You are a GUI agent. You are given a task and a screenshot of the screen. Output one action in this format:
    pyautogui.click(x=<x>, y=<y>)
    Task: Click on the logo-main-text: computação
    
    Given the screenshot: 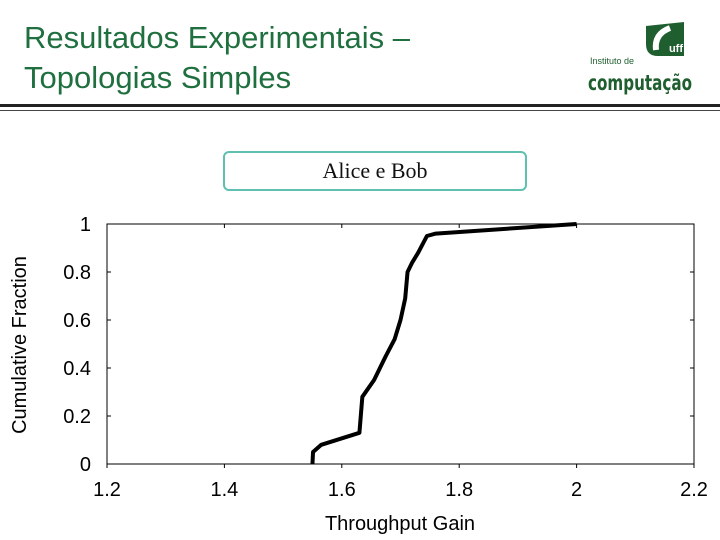 What is the action you would take?
    pyautogui.click(x=640, y=83)
    